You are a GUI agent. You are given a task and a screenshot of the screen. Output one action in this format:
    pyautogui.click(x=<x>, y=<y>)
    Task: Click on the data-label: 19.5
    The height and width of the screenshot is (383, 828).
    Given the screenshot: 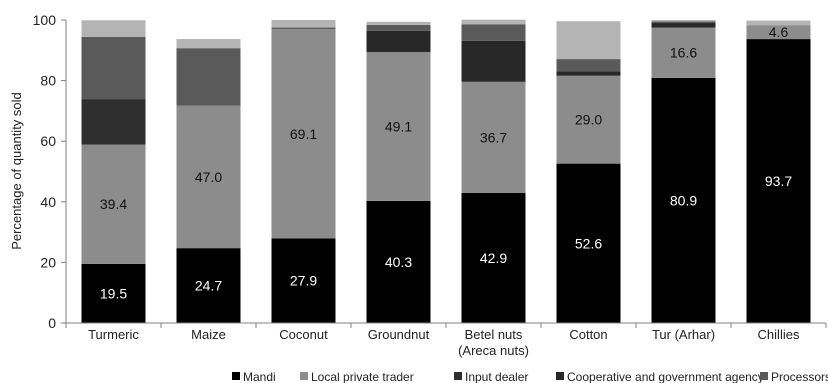 What is the action you would take?
    pyautogui.click(x=113, y=293)
    